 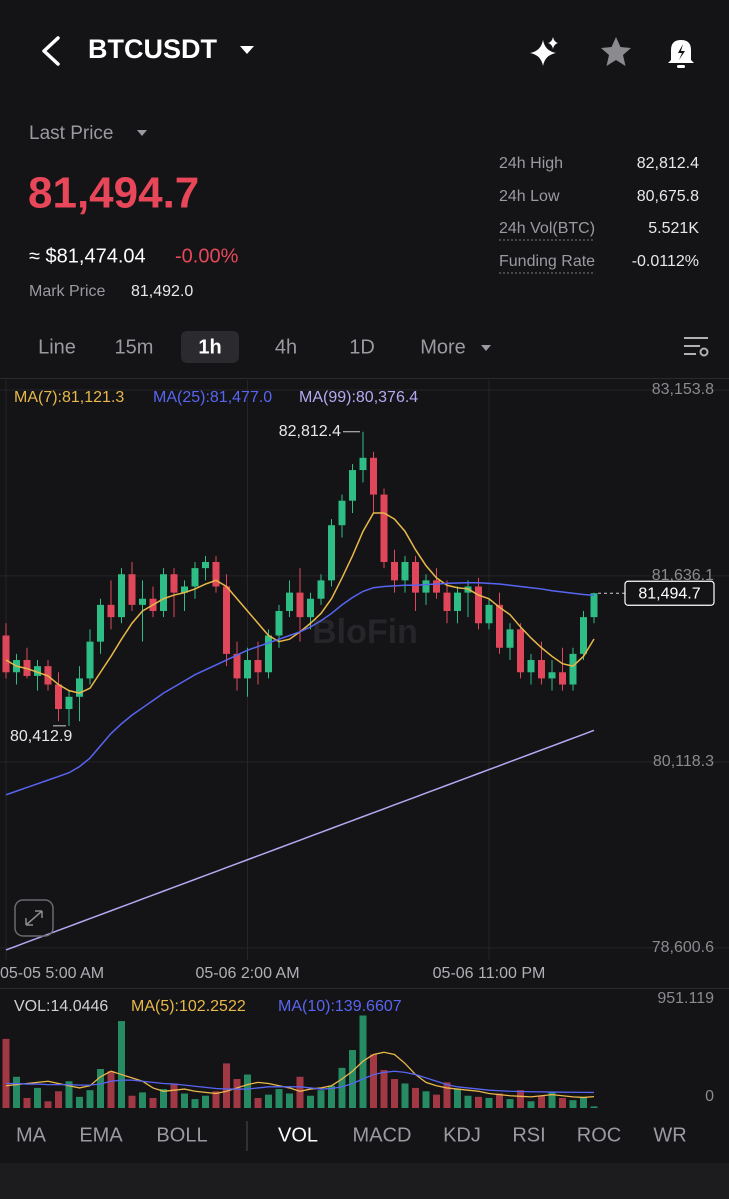 I want to click on interval-tab: 1h, so click(x=209, y=347).